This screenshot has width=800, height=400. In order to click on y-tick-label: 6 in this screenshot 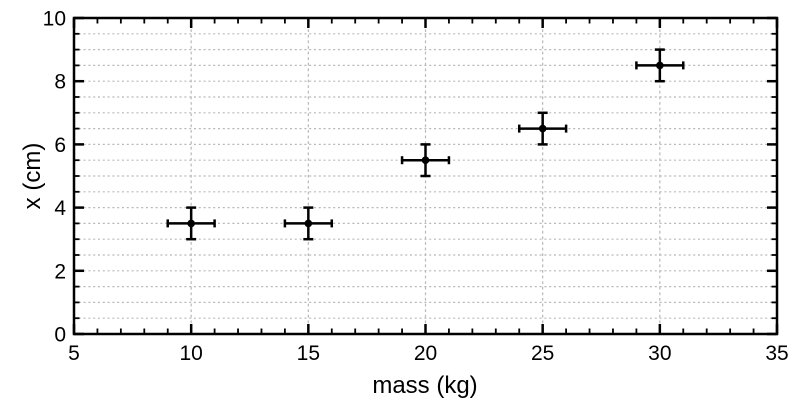, I will do `click(60, 145)`.